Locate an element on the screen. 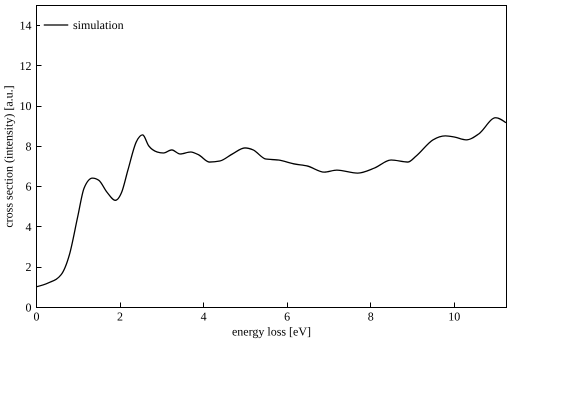 This screenshot has height=403, width=580. y-tick-label: 4 is located at coordinates (29, 227).